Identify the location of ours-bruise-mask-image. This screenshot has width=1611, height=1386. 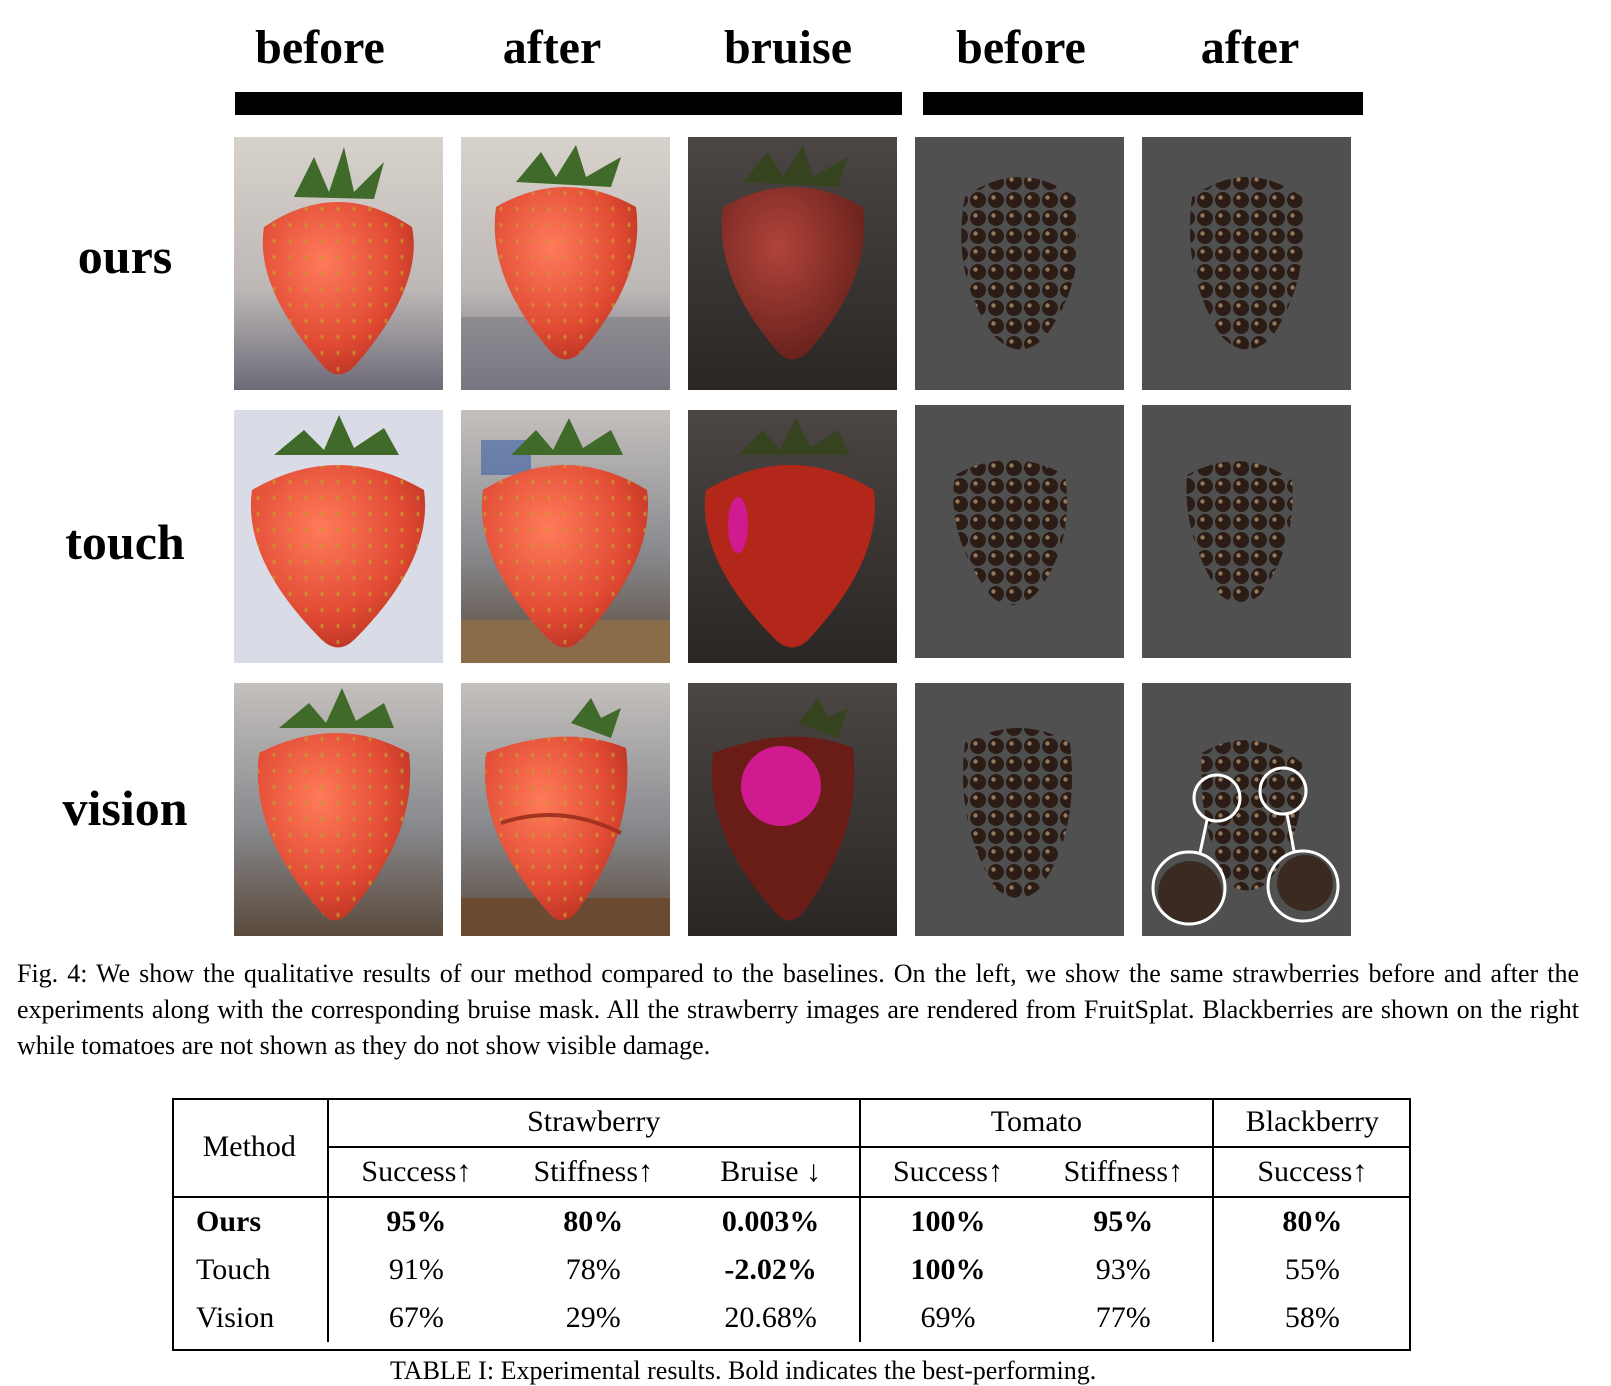
(792, 263).